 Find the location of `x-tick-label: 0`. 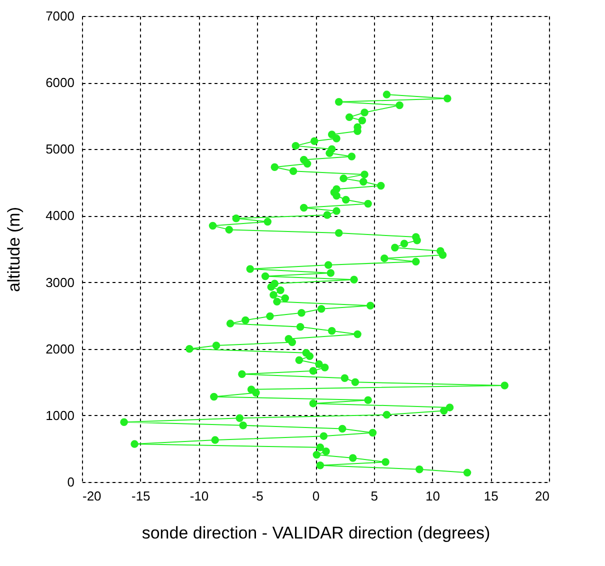

x-tick-label: 0 is located at coordinates (316, 496).